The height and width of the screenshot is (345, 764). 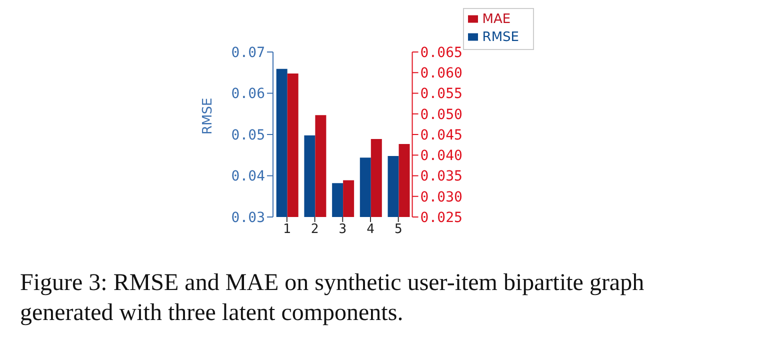 I want to click on y2-tick-label: 0.030, so click(x=441, y=197).